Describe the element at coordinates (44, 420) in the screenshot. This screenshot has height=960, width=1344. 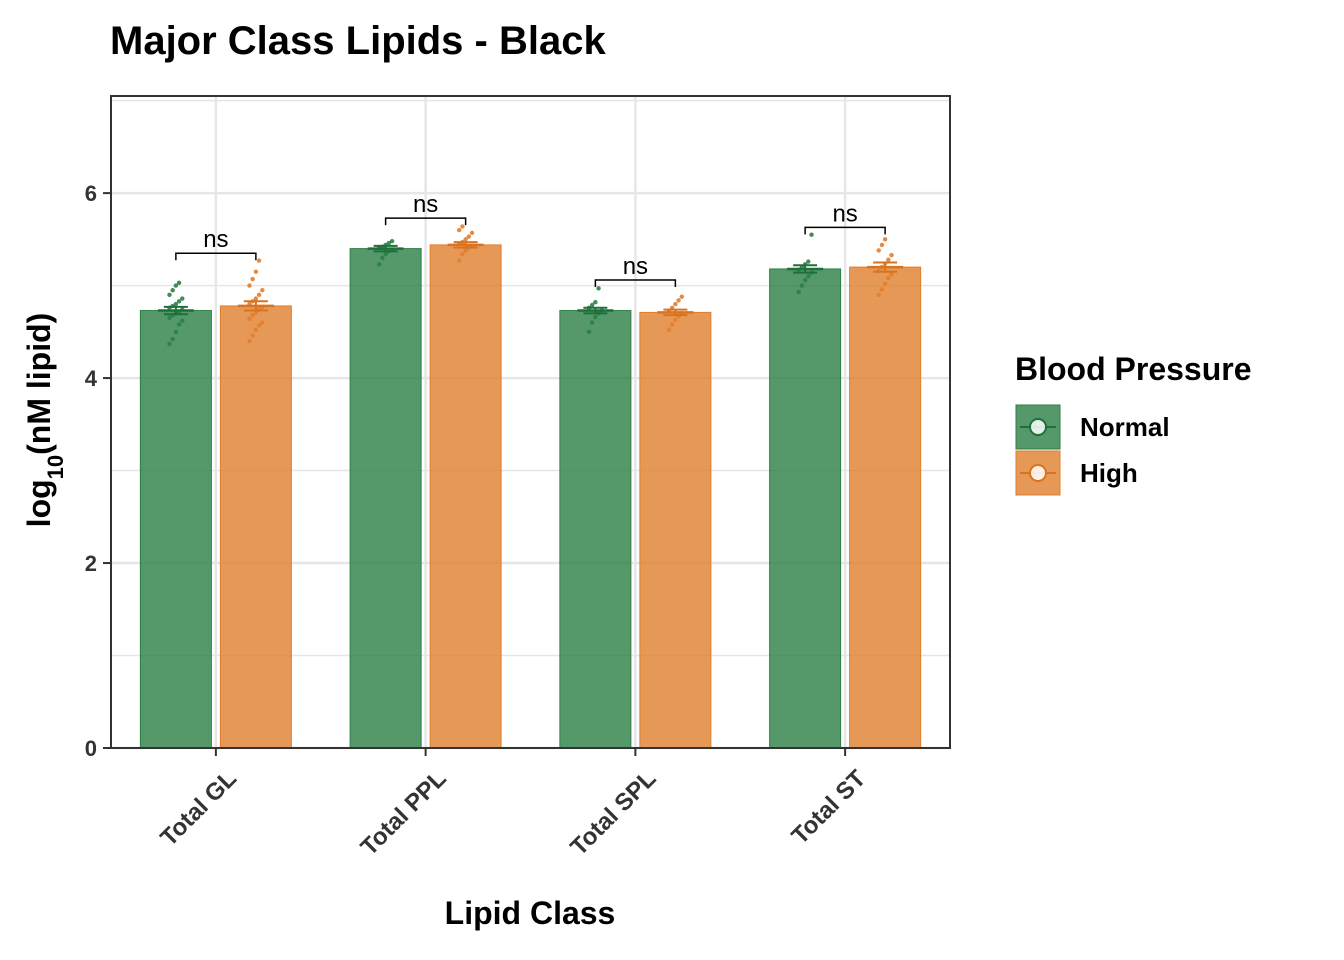
I see `y-axis-title: log10(nM lipid)` at that location.